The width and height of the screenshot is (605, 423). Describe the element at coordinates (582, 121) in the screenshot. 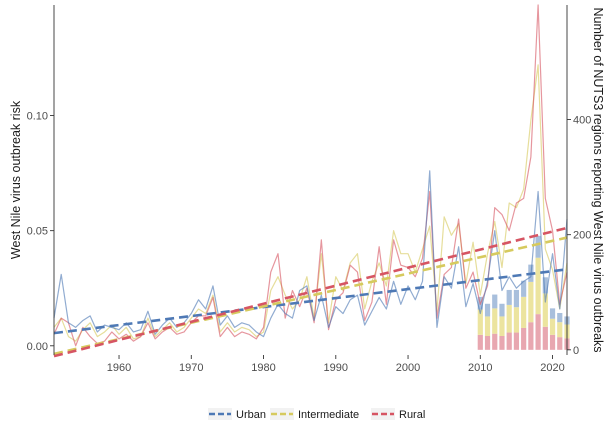

I see `y2-tick-label: 400` at that location.